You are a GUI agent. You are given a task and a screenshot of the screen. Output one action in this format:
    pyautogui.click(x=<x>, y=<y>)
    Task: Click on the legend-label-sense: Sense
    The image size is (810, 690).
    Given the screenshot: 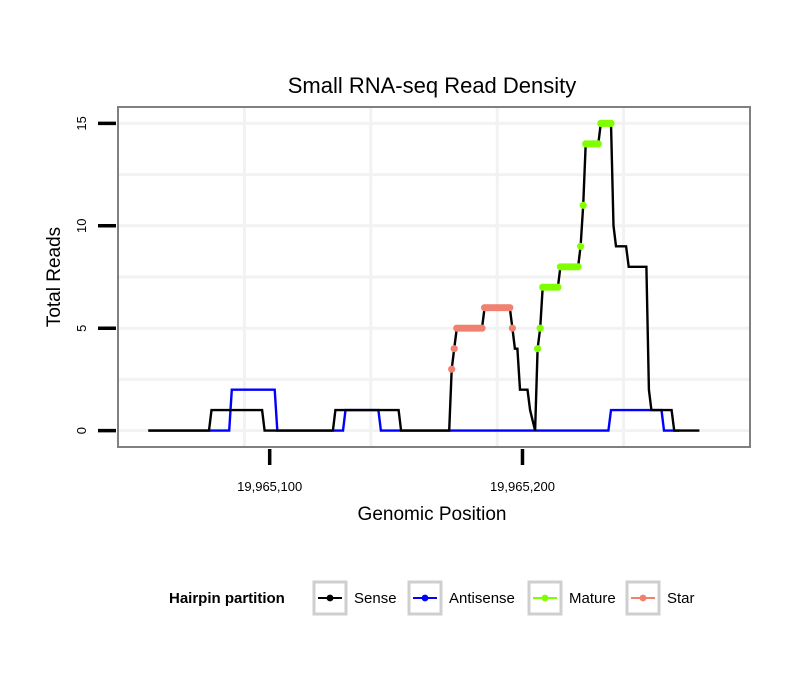 What is the action you would take?
    pyautogui.click(x=375, y=598)
    